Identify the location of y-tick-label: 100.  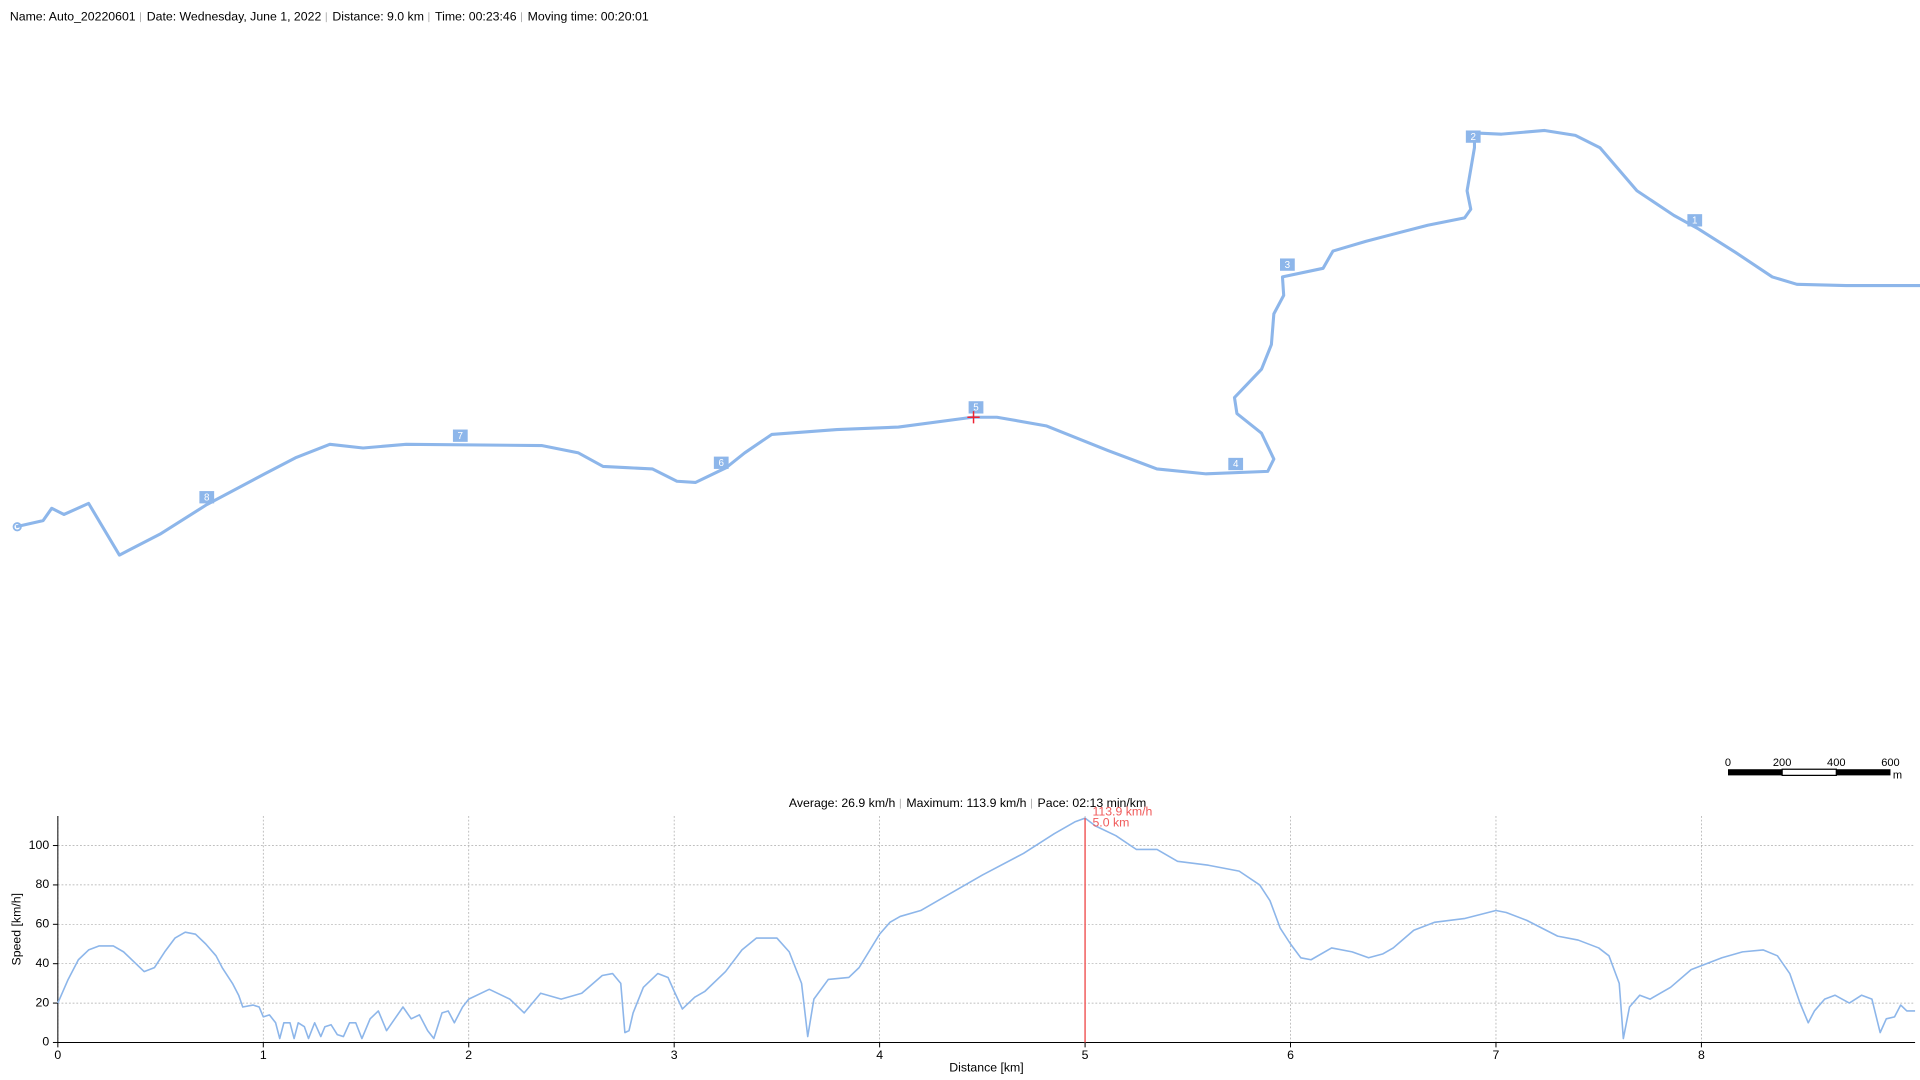
(39, 845).